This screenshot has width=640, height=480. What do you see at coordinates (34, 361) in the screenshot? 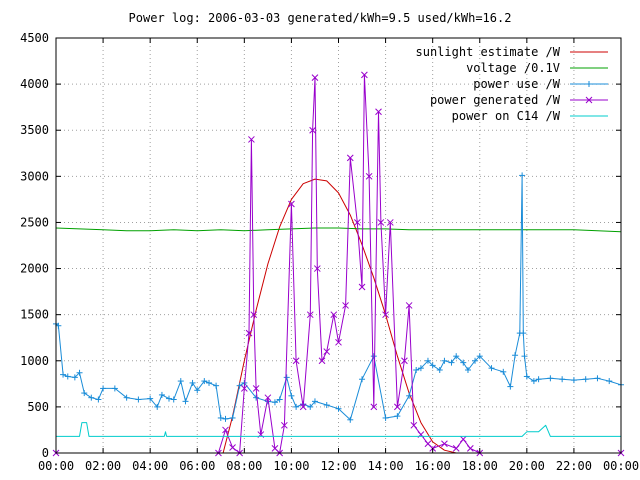
I see `y-tick-label: 1000` at bounding box center [34, 361].